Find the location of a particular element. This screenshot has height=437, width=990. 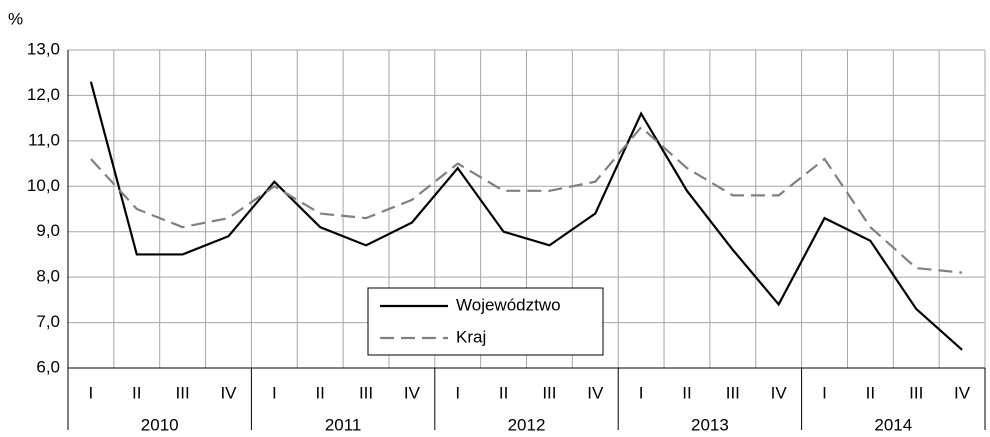

group-label: 2012 is located at coordinates (527, 424).